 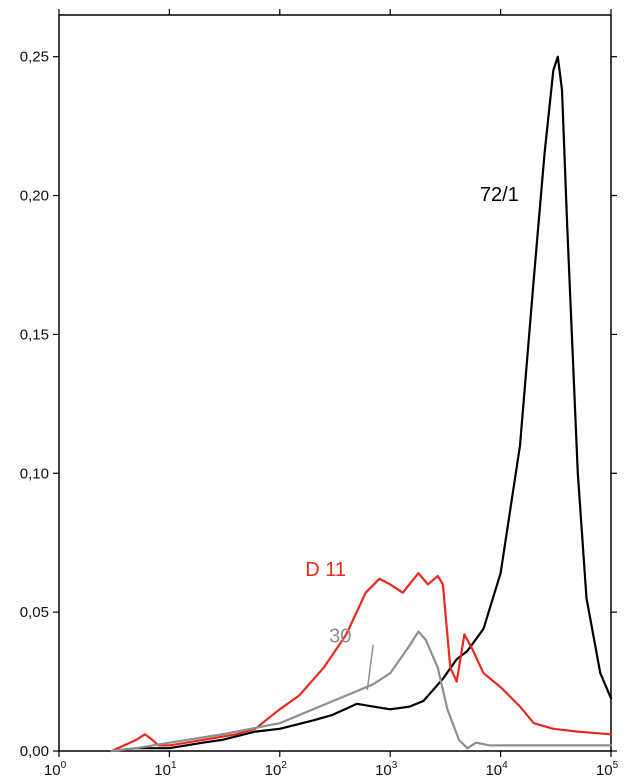 What do you see at coordinates (386, 769) in the screenshot?
I see `x-tick-label: 10³` at bounding box center [386, 769].